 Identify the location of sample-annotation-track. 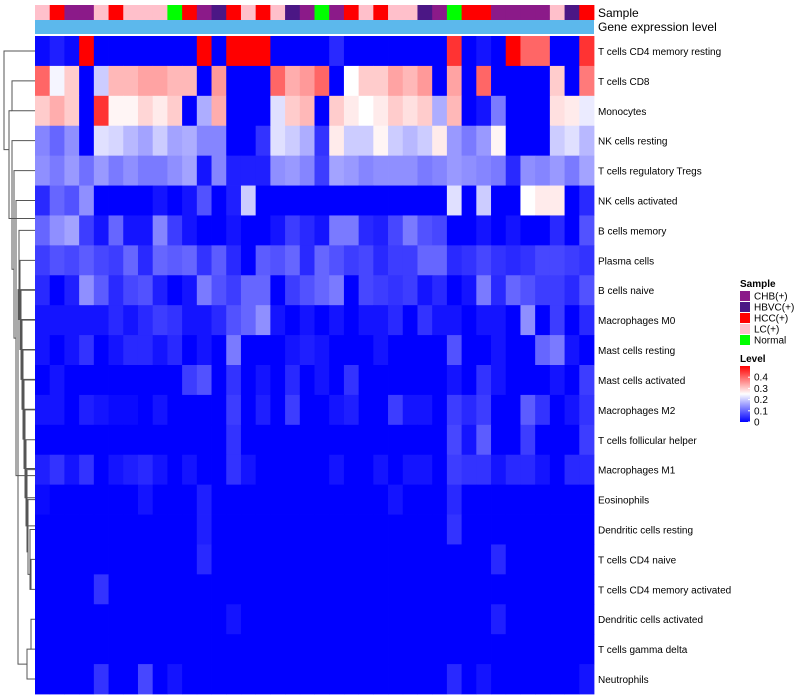
(315, 12).